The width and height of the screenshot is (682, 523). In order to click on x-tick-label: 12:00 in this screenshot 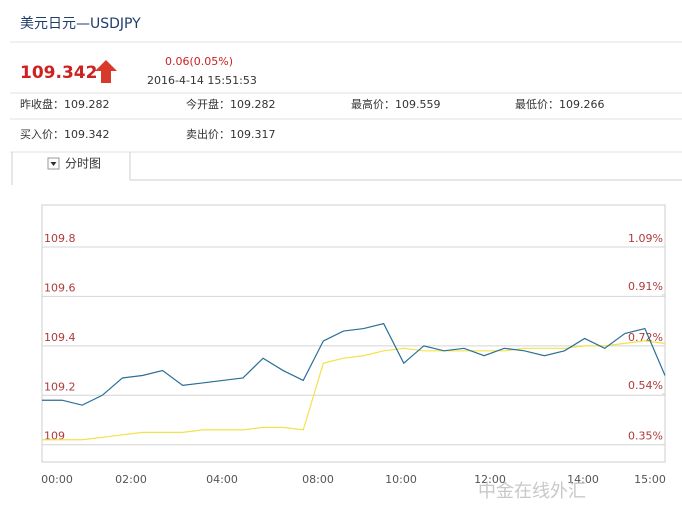, I will do `click(490, 479)`.